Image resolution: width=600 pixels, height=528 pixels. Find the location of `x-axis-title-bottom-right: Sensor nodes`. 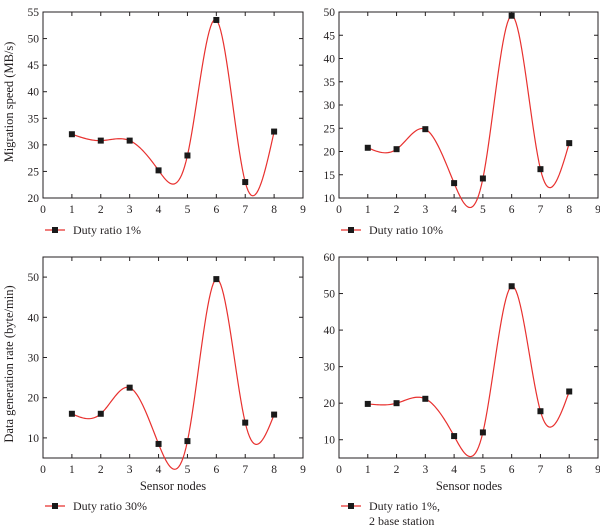

x-axis-title-bottom-right: Sensor nodes is located at coordinates (469, 486).